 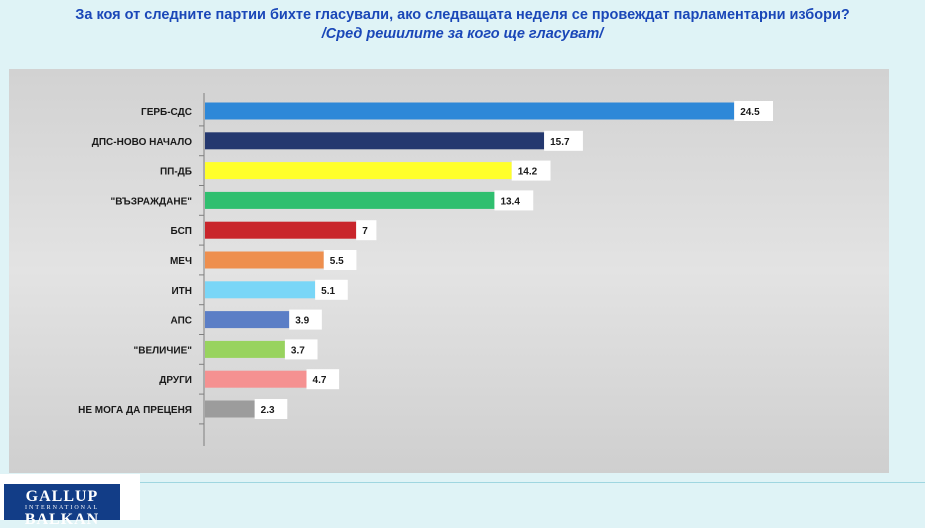 I want to click on logo-text-gallup: GALLUP, so click(x=62, y=496).